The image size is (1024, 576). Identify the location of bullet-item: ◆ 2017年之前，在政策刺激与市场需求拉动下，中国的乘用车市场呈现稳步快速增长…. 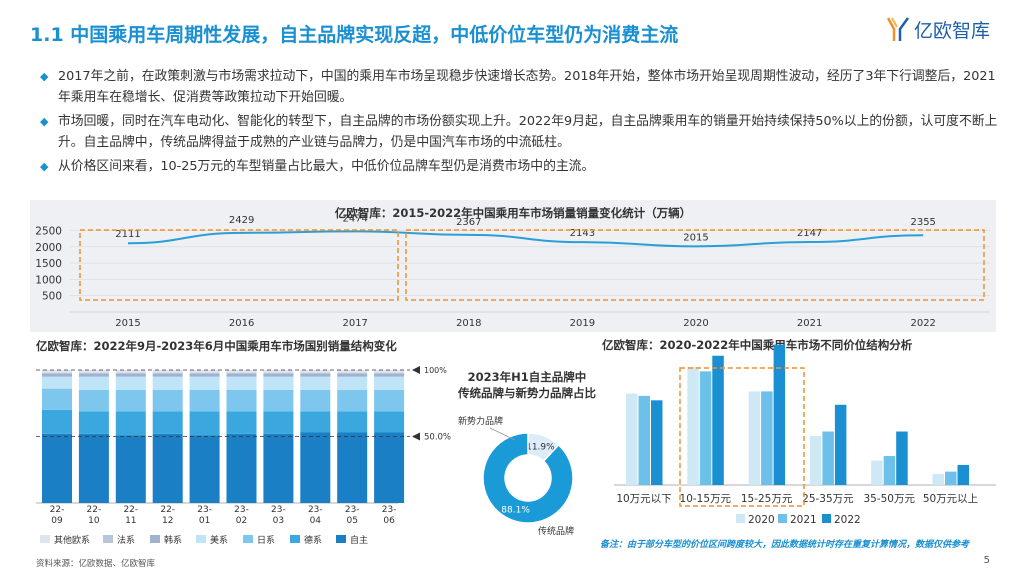
(520, 87).